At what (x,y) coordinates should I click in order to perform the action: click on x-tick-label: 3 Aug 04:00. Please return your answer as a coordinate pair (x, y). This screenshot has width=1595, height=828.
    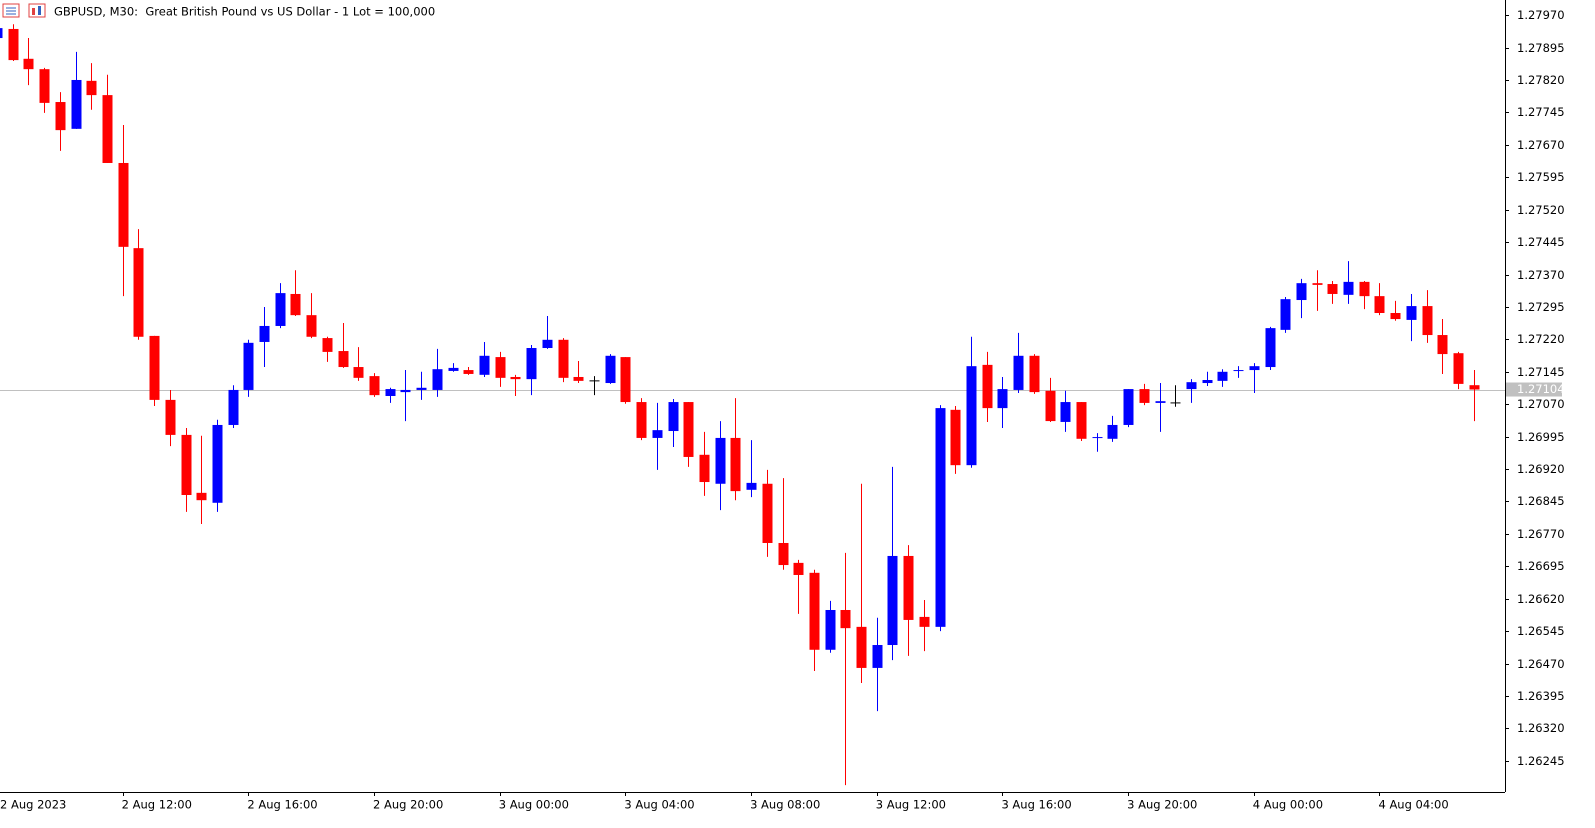
    Looking at the image, I should click on (659, 805).